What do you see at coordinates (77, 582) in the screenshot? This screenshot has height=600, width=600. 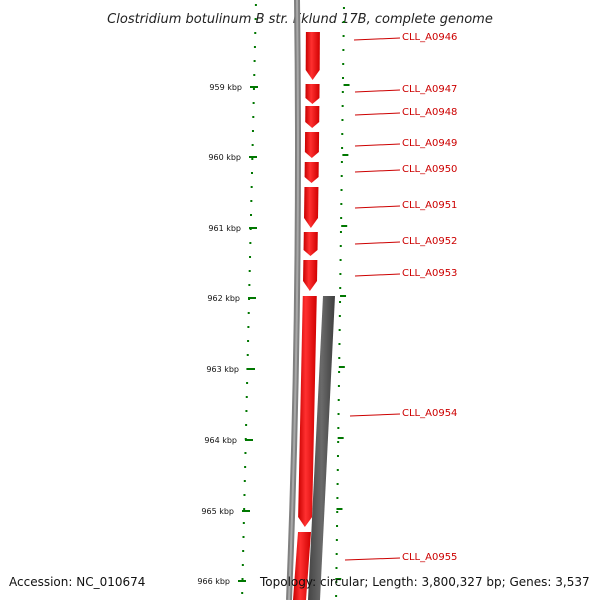 I see `accession-text: Accession: NC_010674` at bounding box center [77, 582].